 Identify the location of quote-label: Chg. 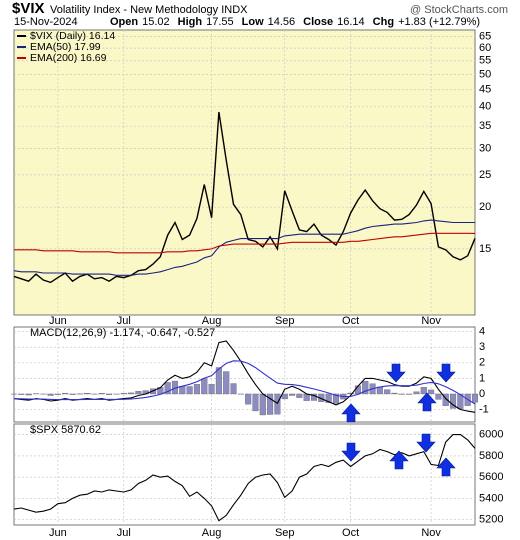
(383, 22).